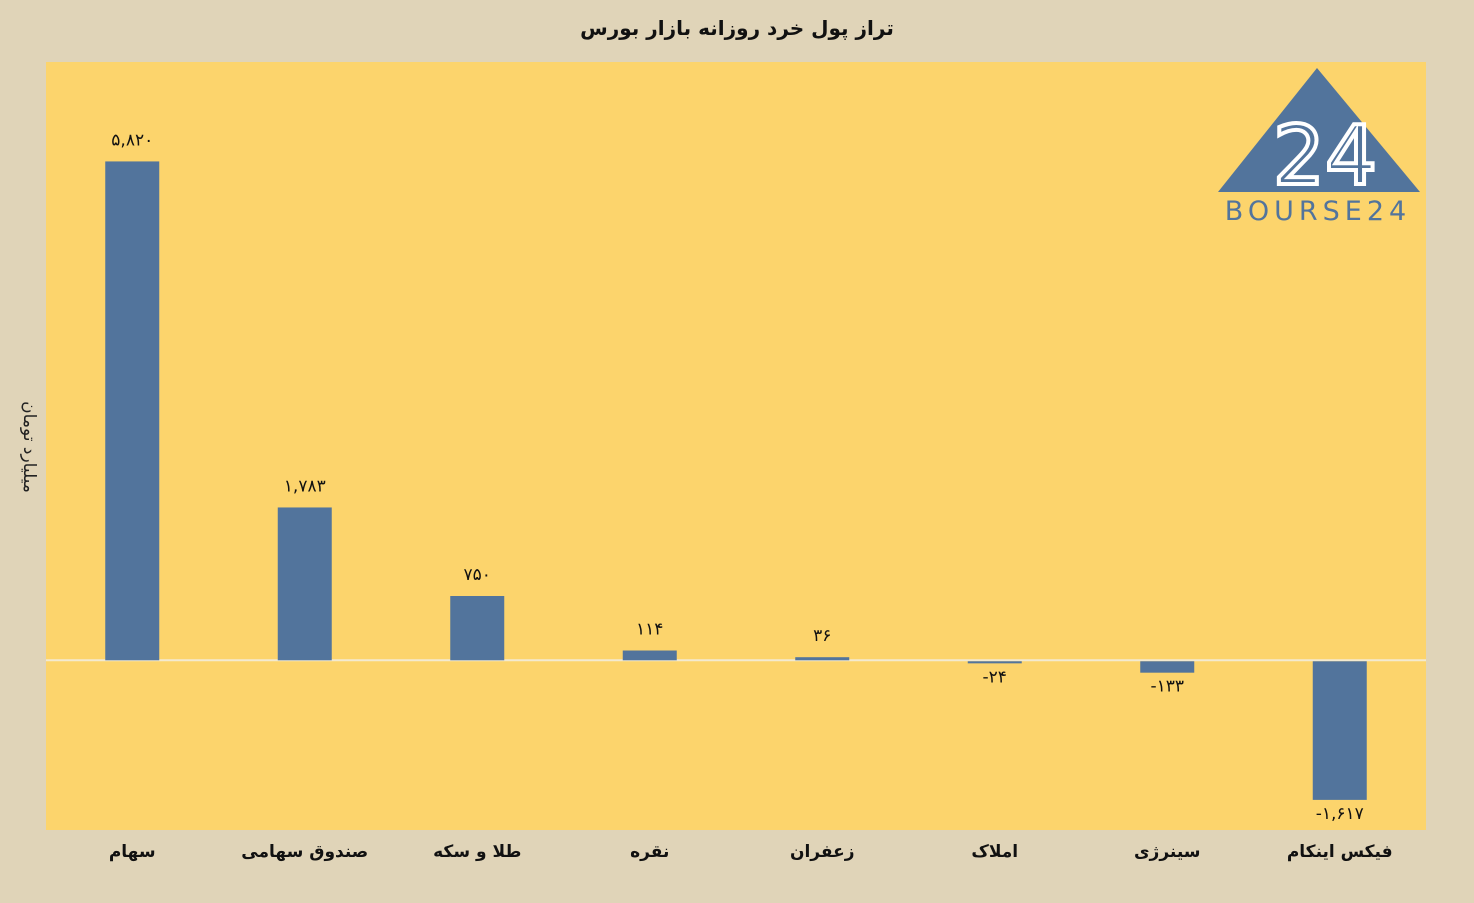 This screenshot has height=903, width=1474. Describe the element at coordinates (477, 852) in the screenshot. I see `x-tick-label: طلا و سکه` at that location.